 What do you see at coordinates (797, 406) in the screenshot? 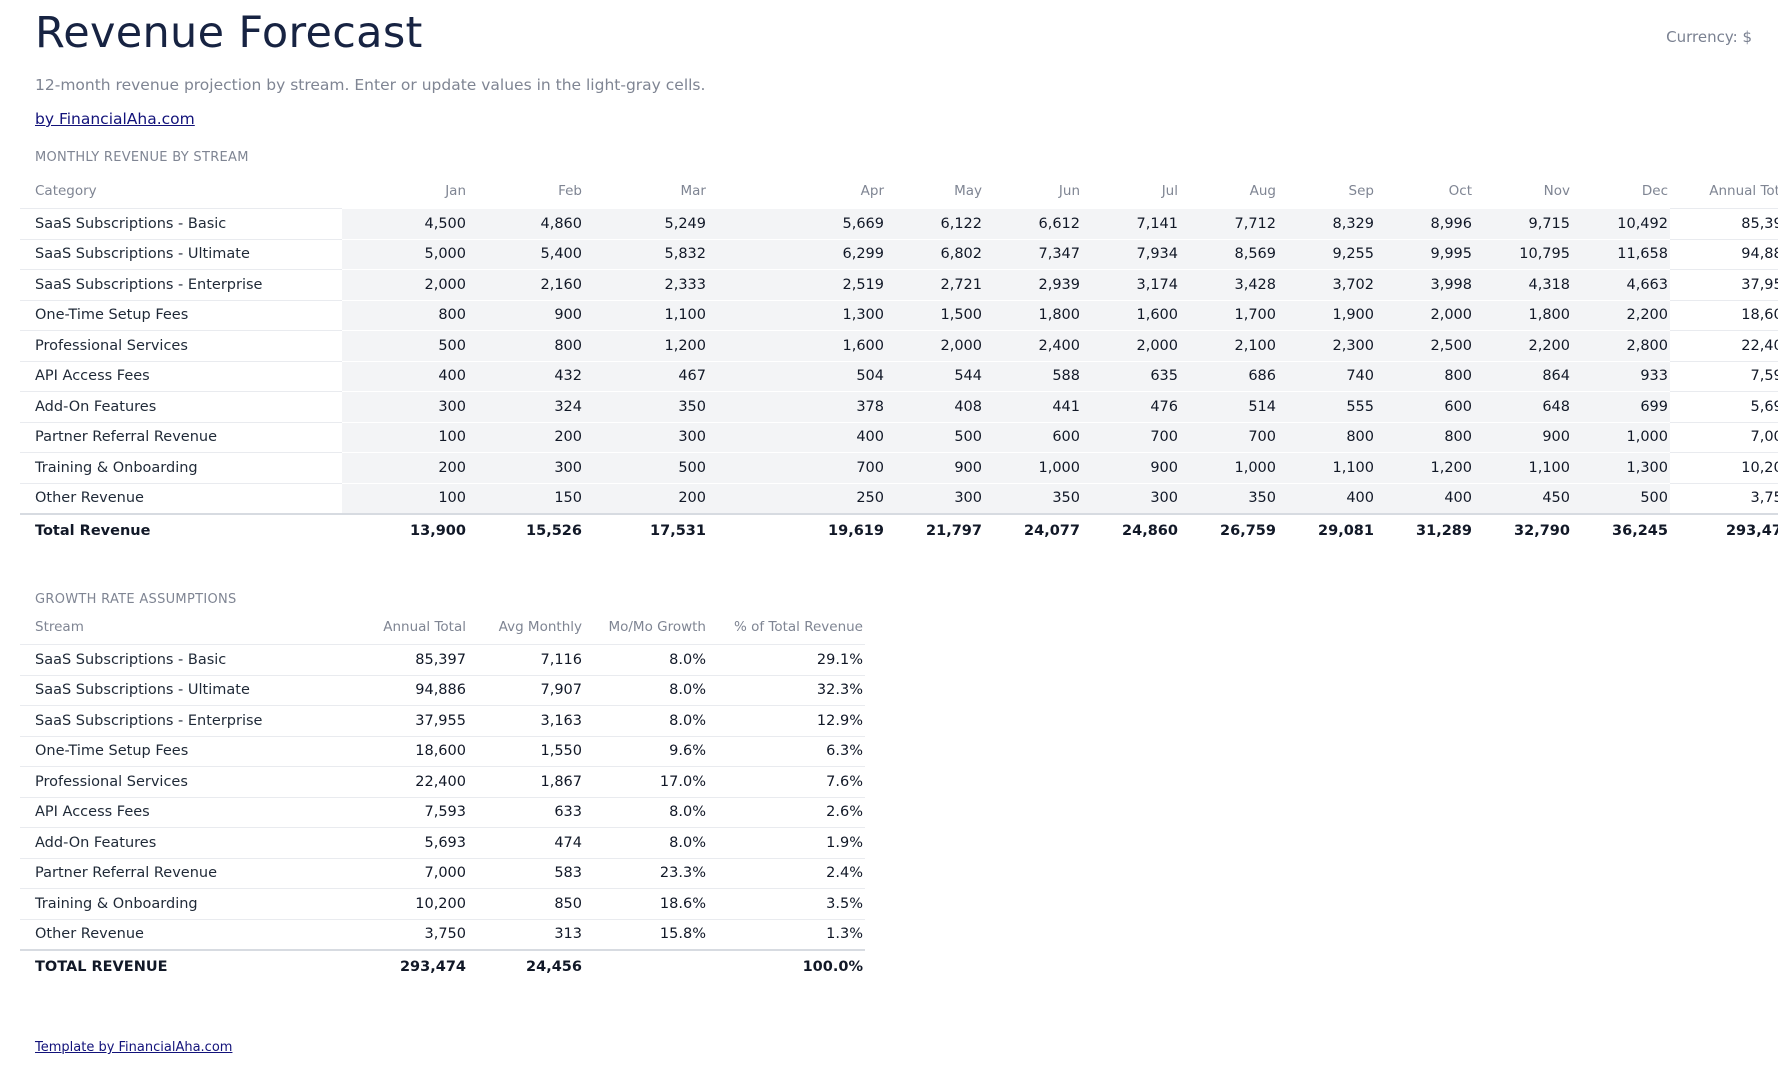
I see `input-cell: 378` at bounding box center [797, 406].